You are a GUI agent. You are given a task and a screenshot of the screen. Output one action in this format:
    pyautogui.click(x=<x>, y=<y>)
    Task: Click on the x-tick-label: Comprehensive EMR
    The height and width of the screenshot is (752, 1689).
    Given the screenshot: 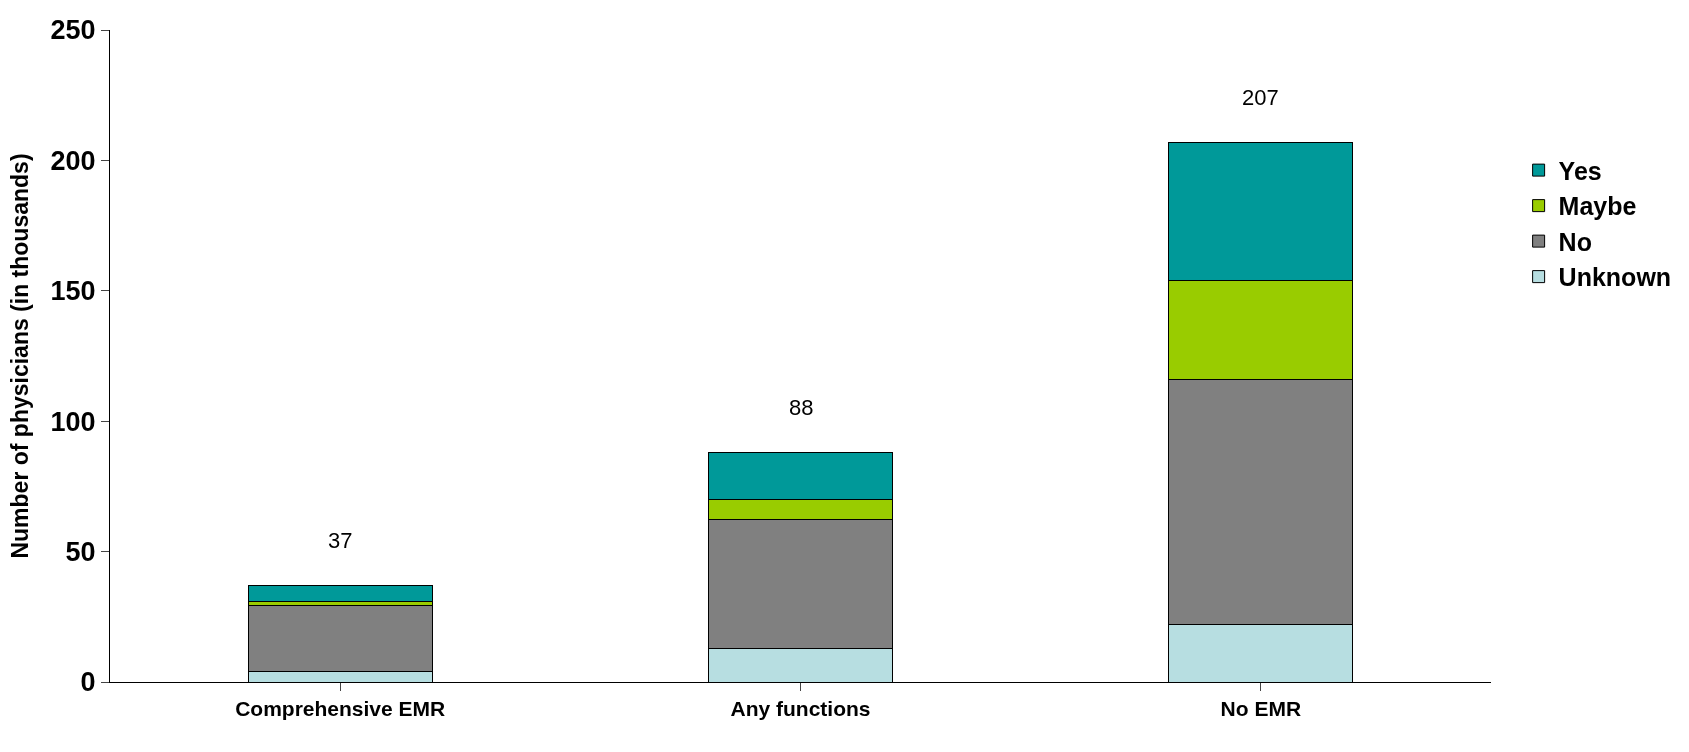 What is the action you would take?
    pyautogui.click(x=340, y=709)
    